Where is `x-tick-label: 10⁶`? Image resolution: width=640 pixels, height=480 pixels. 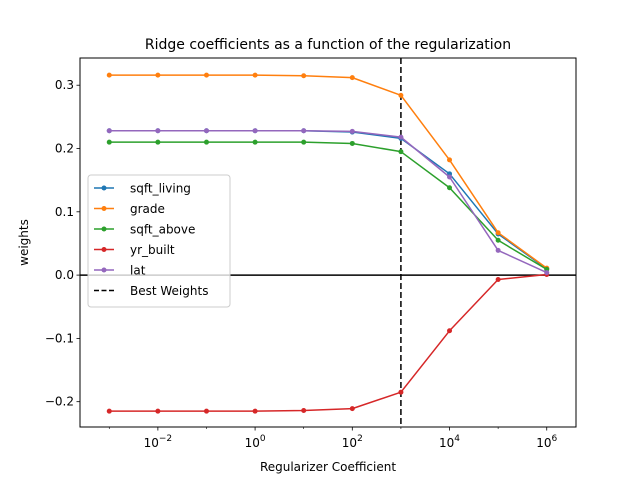 x-tick-label: 10⁶ is located at coordinates (546, 442).